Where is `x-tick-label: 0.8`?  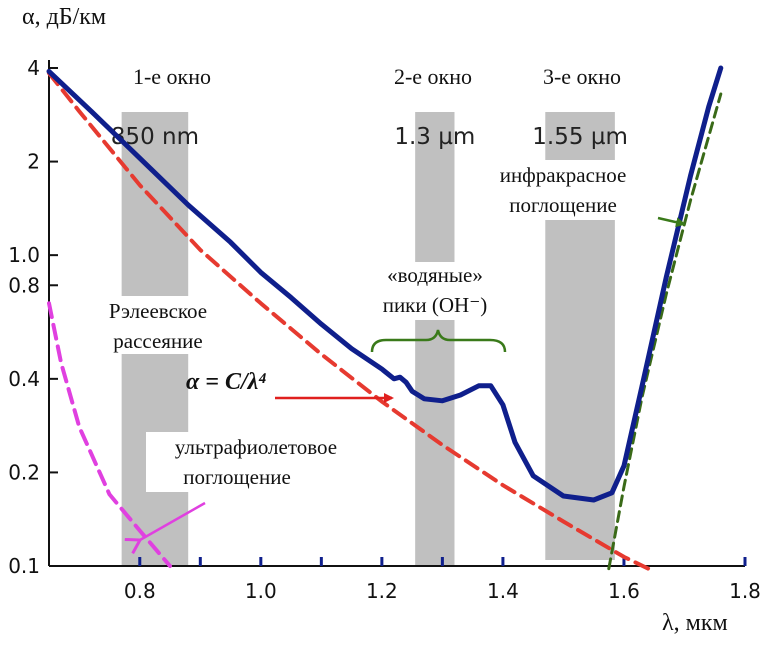
x-tick-label: 0.8 is located at coordinates (140, 591).